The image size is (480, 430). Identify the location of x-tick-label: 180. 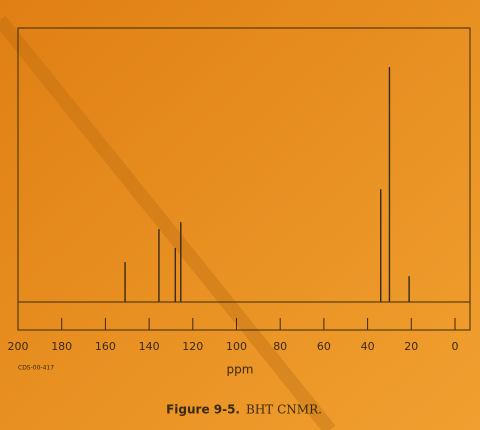
(61, 346).